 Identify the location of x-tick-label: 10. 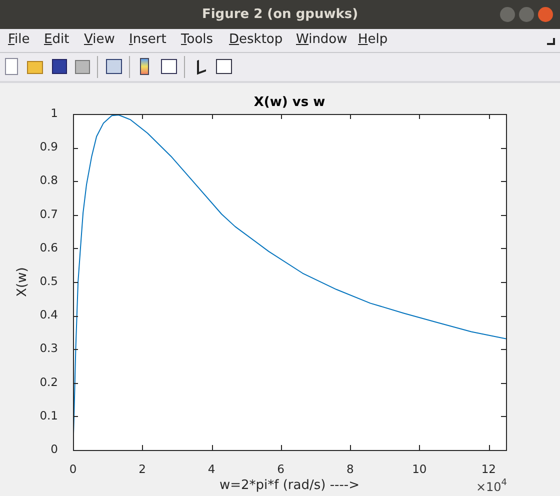
(419, 469).